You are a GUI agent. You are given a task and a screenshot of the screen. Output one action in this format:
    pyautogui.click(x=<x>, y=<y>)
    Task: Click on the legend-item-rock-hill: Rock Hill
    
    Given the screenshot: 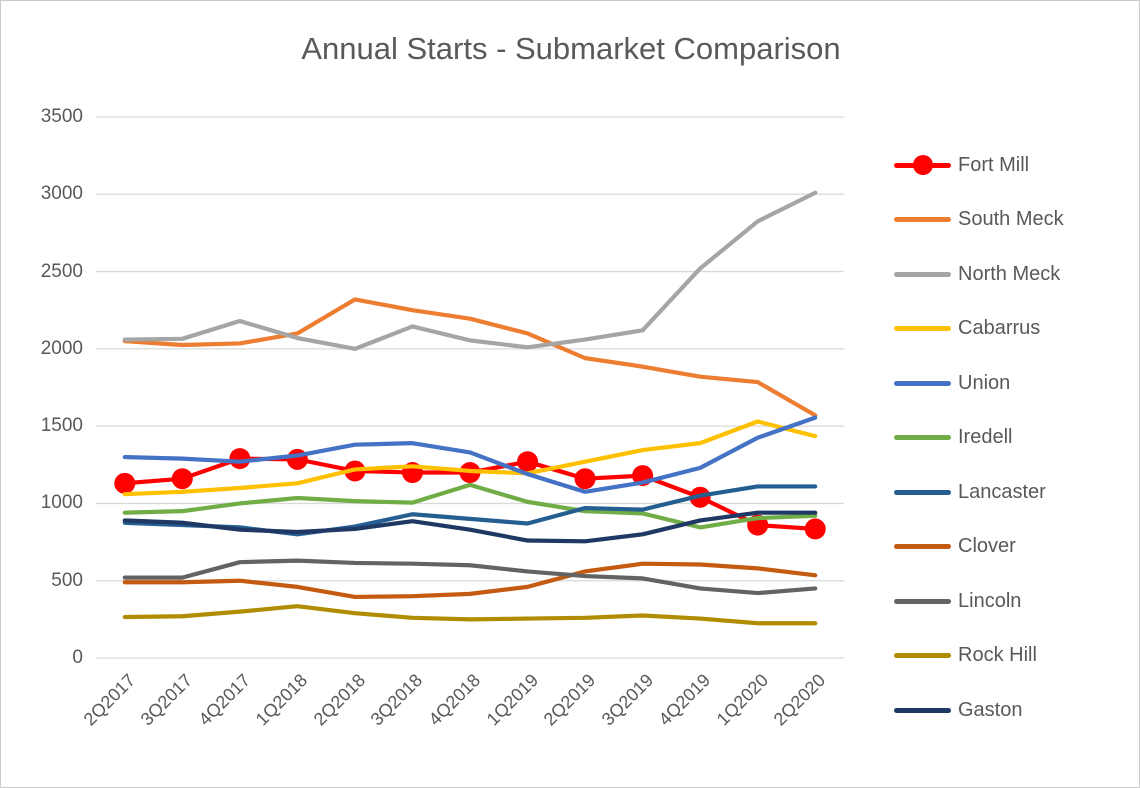 What is the action you would take?
    pyautogui.click(x=979, y=656)
    